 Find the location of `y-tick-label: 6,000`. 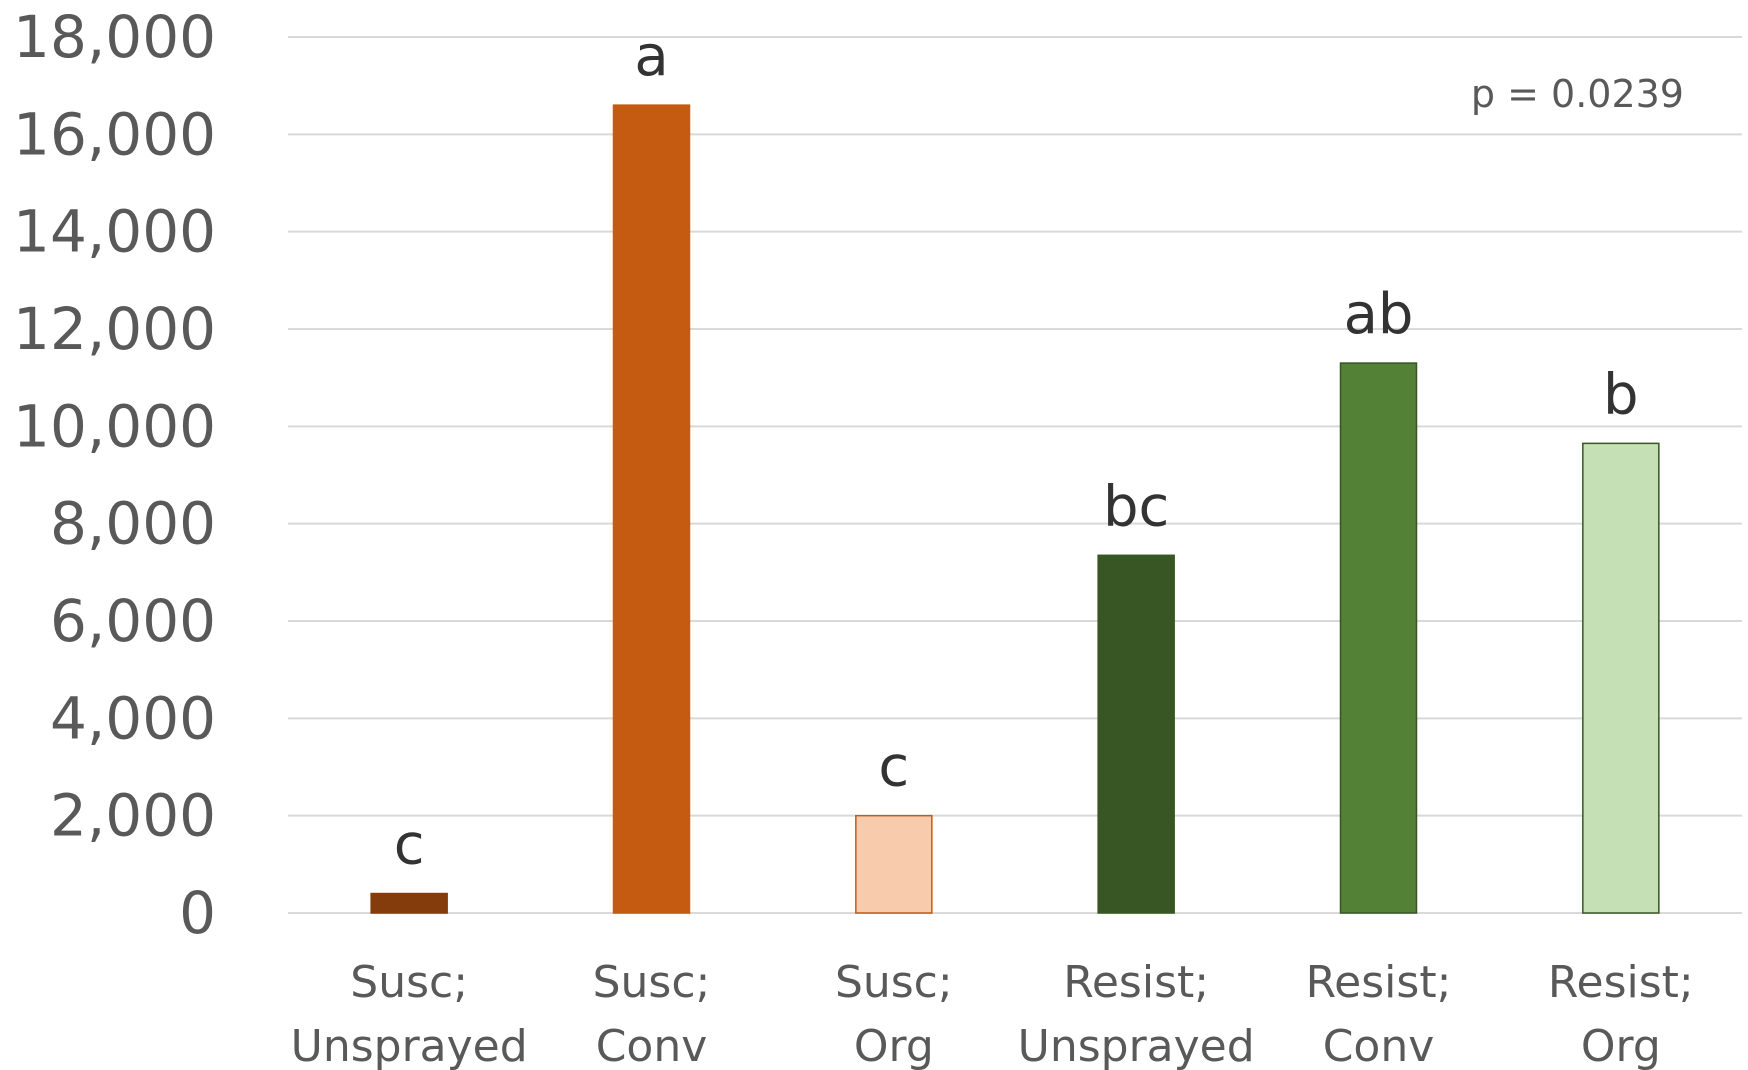

y-tick-label: 6,000 is located at coordinates (133, 621).